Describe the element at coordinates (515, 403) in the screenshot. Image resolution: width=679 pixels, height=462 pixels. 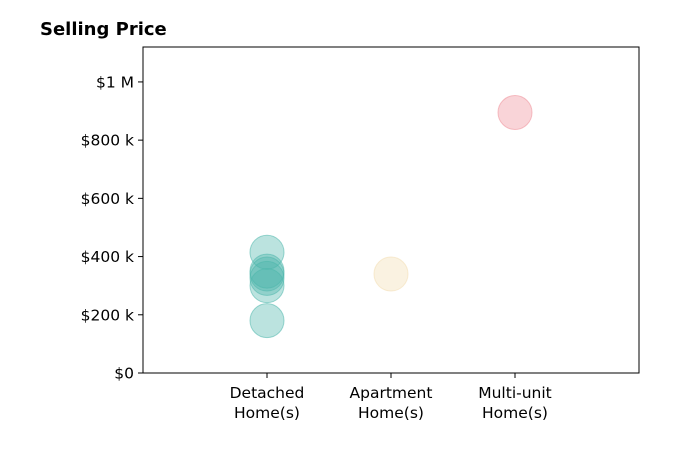
I see `x-tick-label: Multi-unit Home(s)` at that location.